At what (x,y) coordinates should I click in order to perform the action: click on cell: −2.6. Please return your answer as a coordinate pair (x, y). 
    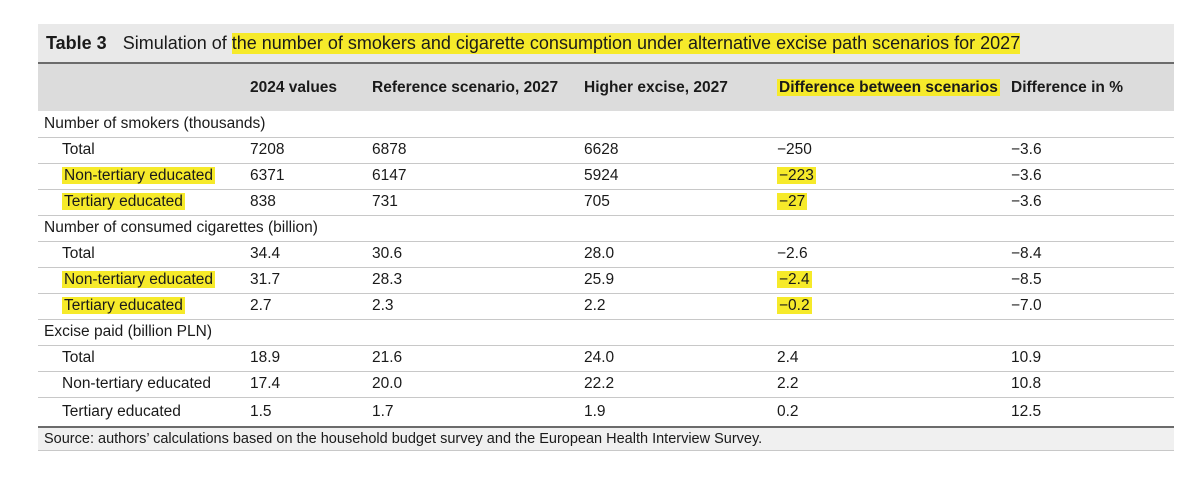
    Looking at the image, I should click on (792, 253).